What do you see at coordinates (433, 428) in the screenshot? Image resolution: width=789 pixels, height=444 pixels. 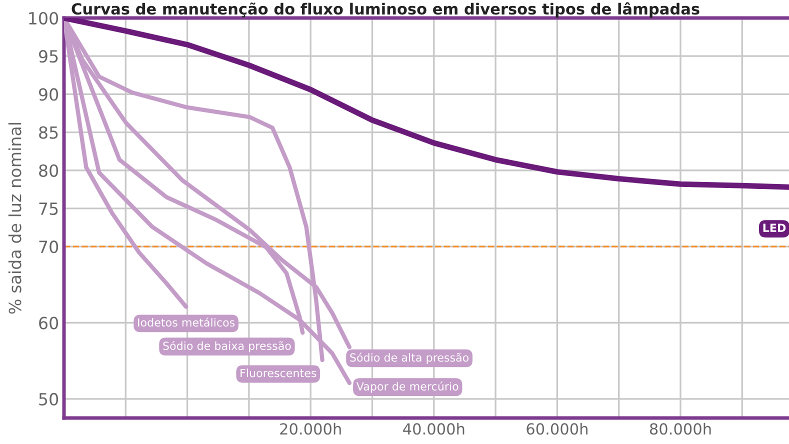 I see `x-tick-label: 40.000h` at bounding box center [433, 428].